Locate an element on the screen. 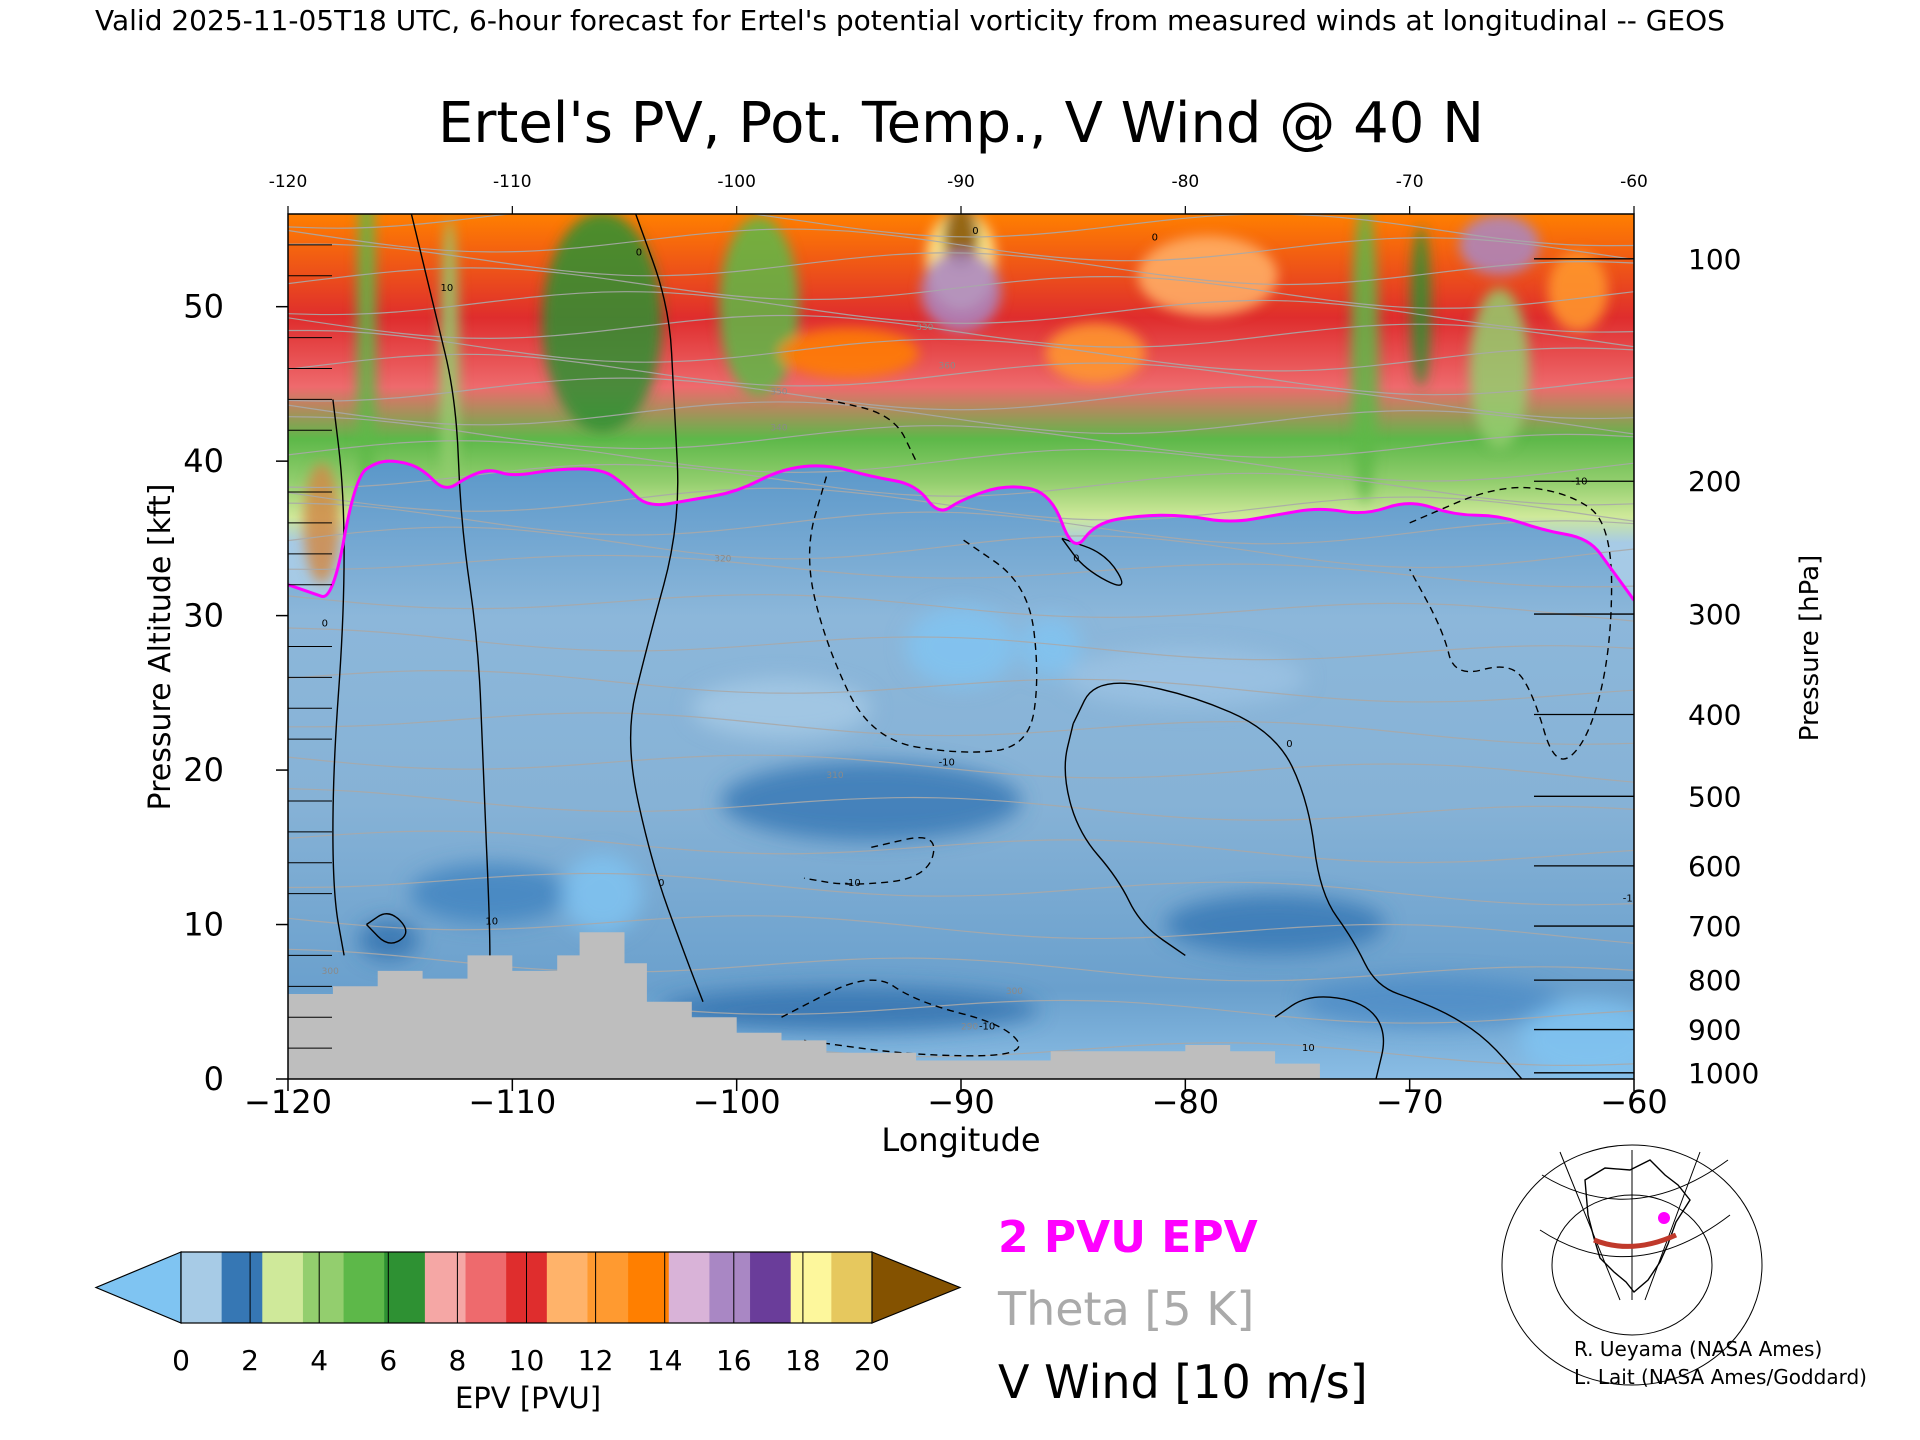 The width and height of the screenshot is (1920, 1440). x-tick-label-0: −120 is located at coordinates (288, 1102).